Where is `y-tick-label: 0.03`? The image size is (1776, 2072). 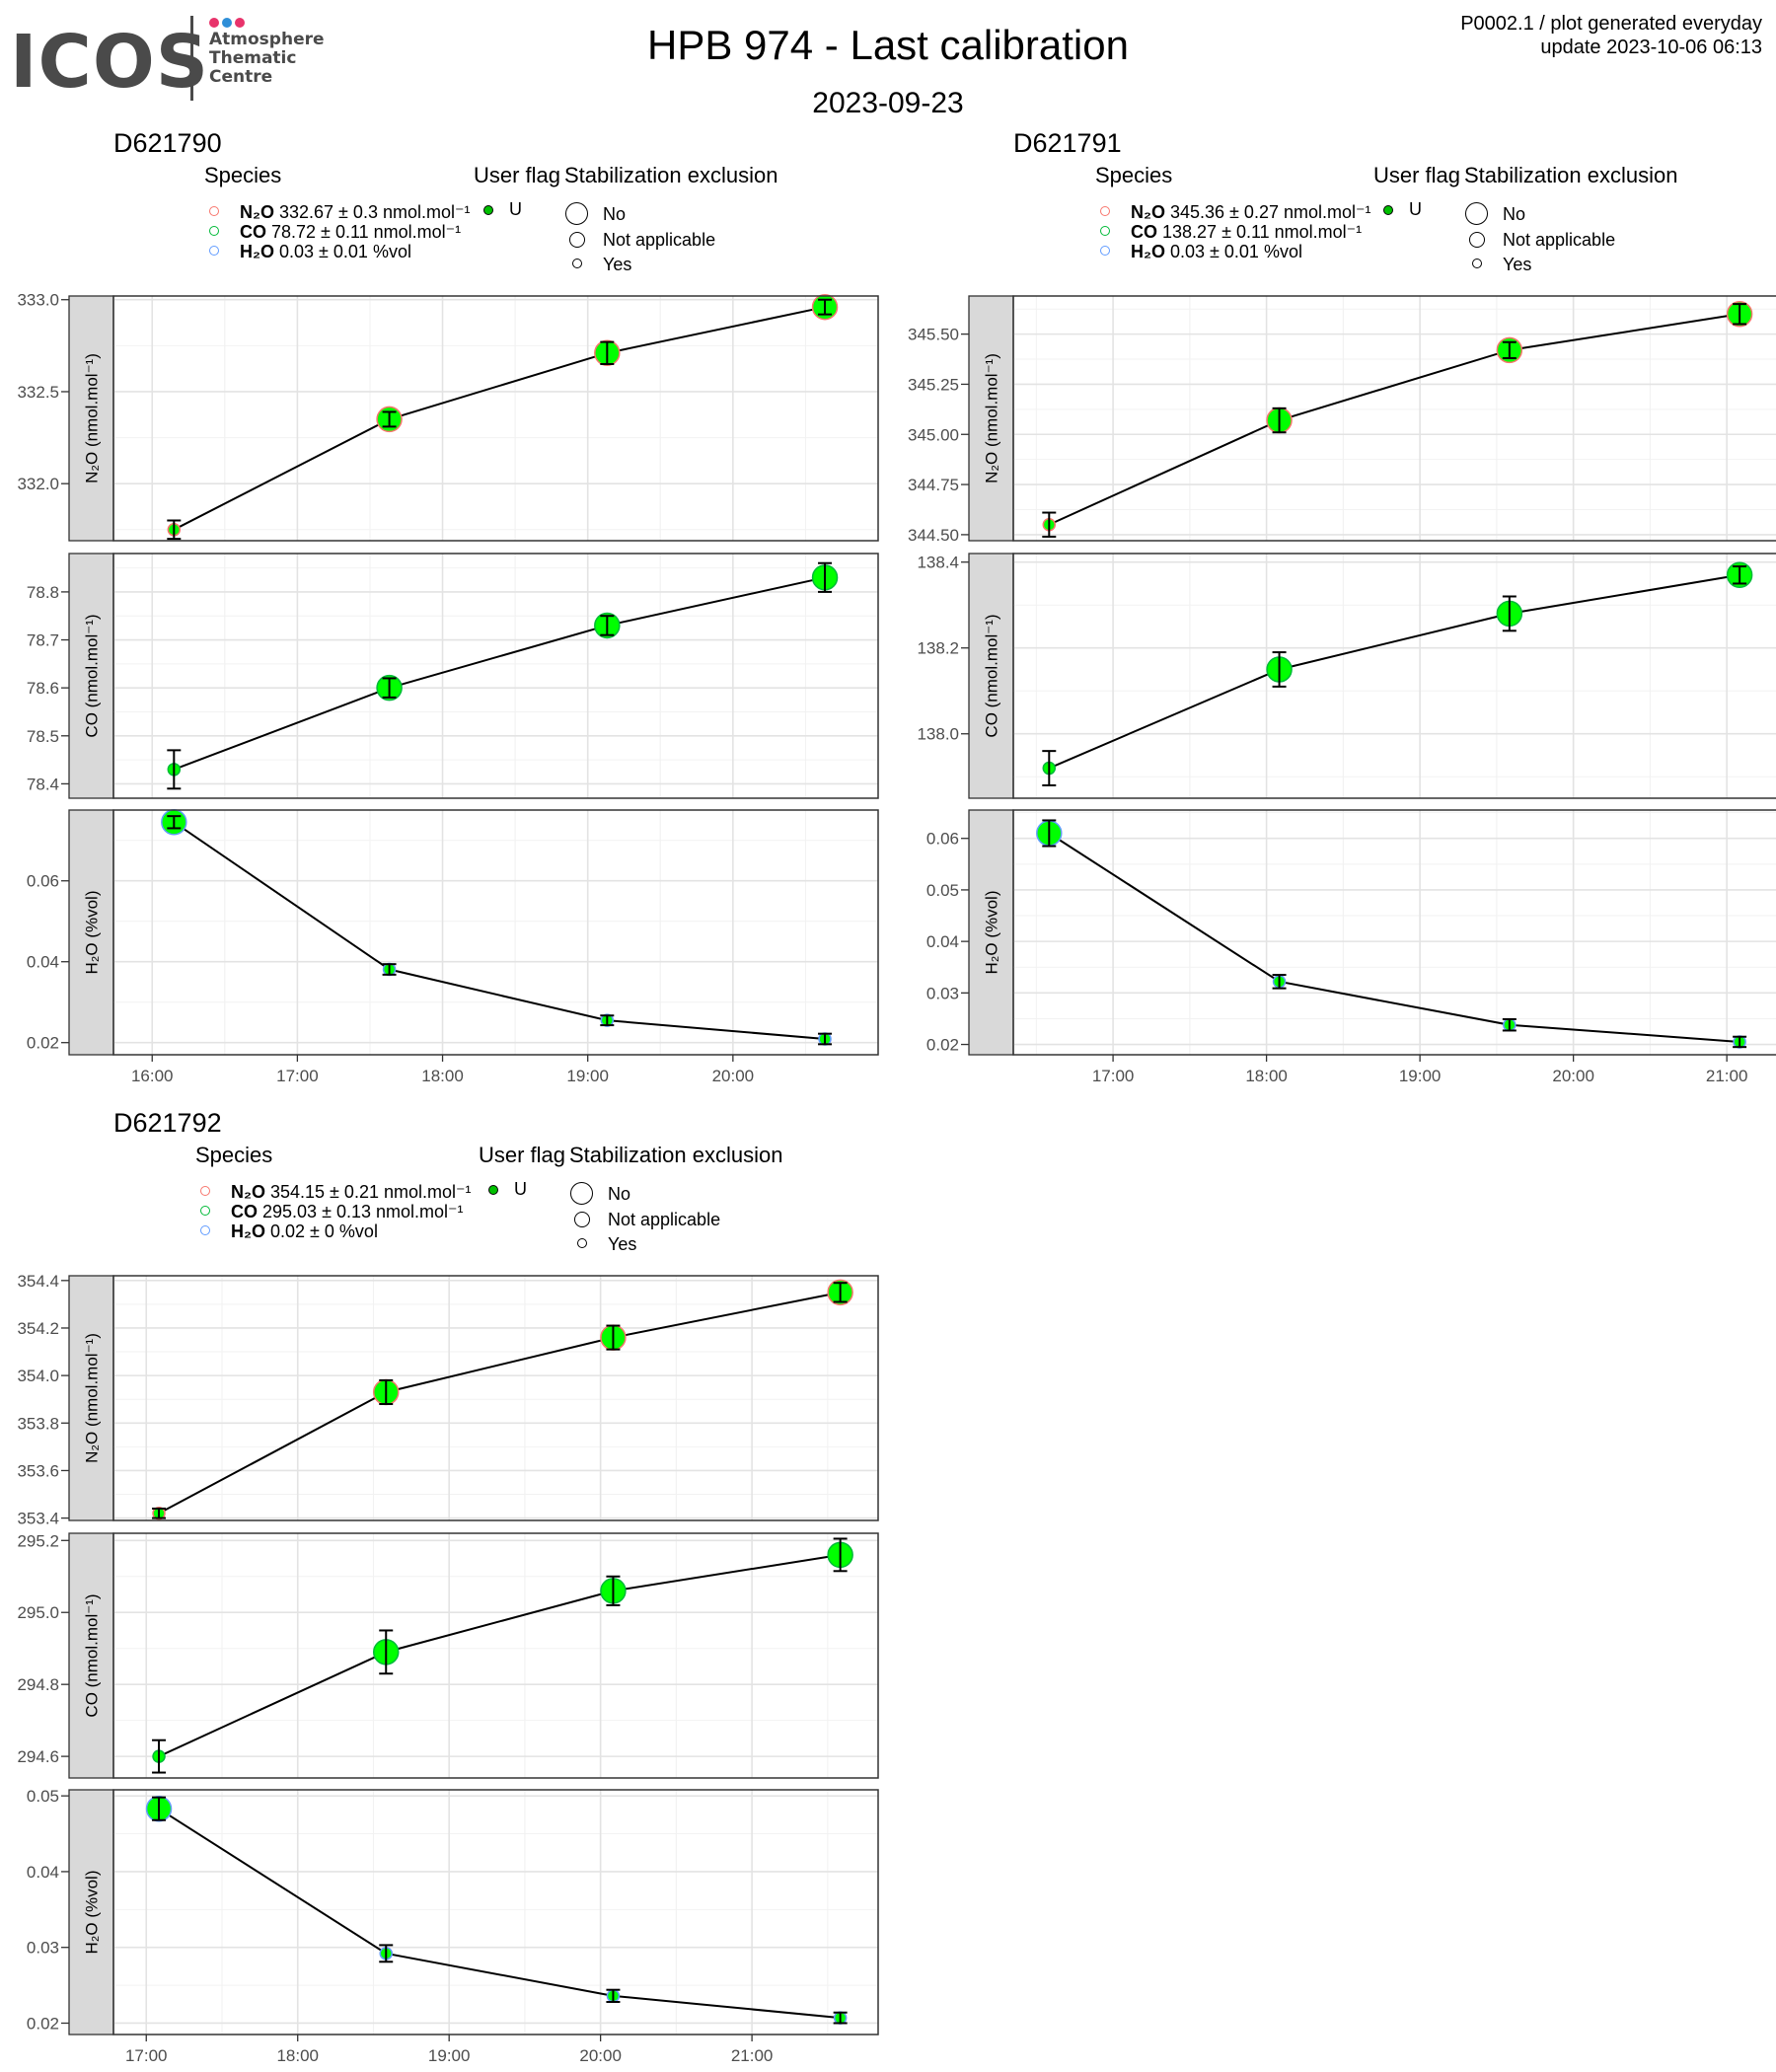 y-tick-label: 0.03 is located at coordinates (943, 993).